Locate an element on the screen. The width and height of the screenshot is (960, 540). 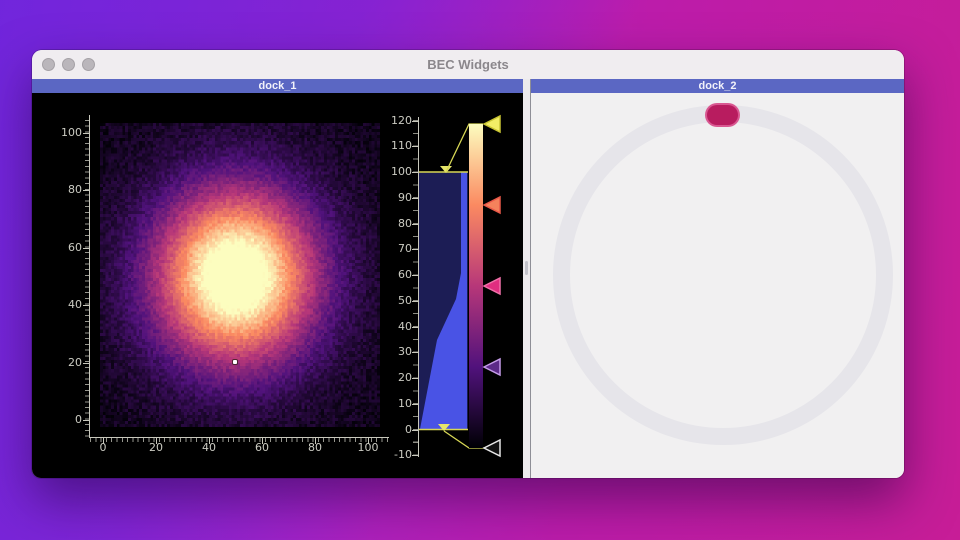
x-tick-label: 60 is located at coordinates (262, 447).